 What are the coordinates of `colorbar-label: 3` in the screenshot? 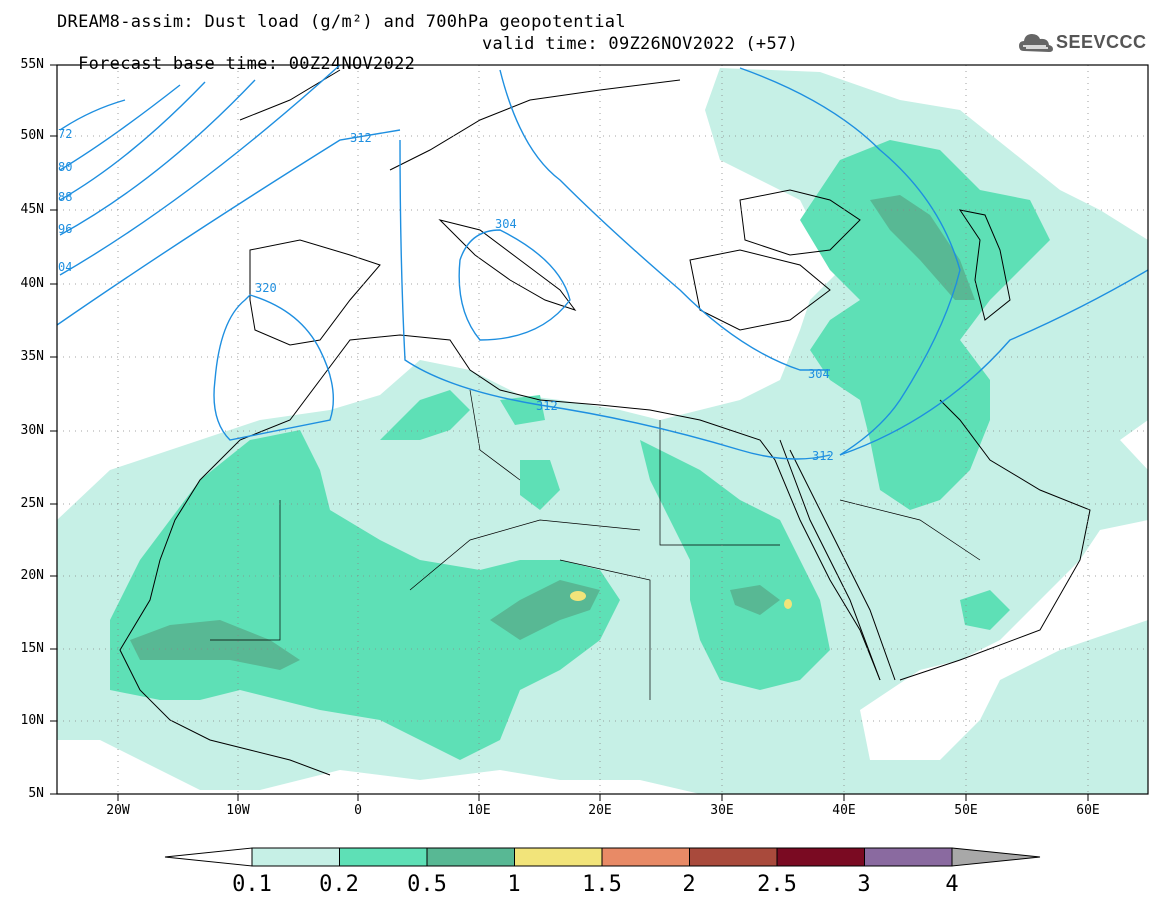 It's located at (864, 884).